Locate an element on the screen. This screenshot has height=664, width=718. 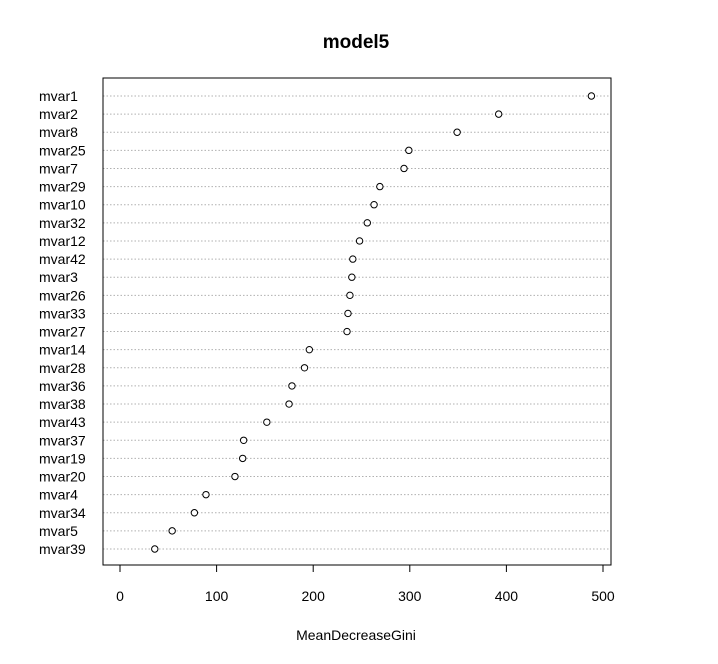
x-tick-label: 400 is located at coordinates (507, 596).